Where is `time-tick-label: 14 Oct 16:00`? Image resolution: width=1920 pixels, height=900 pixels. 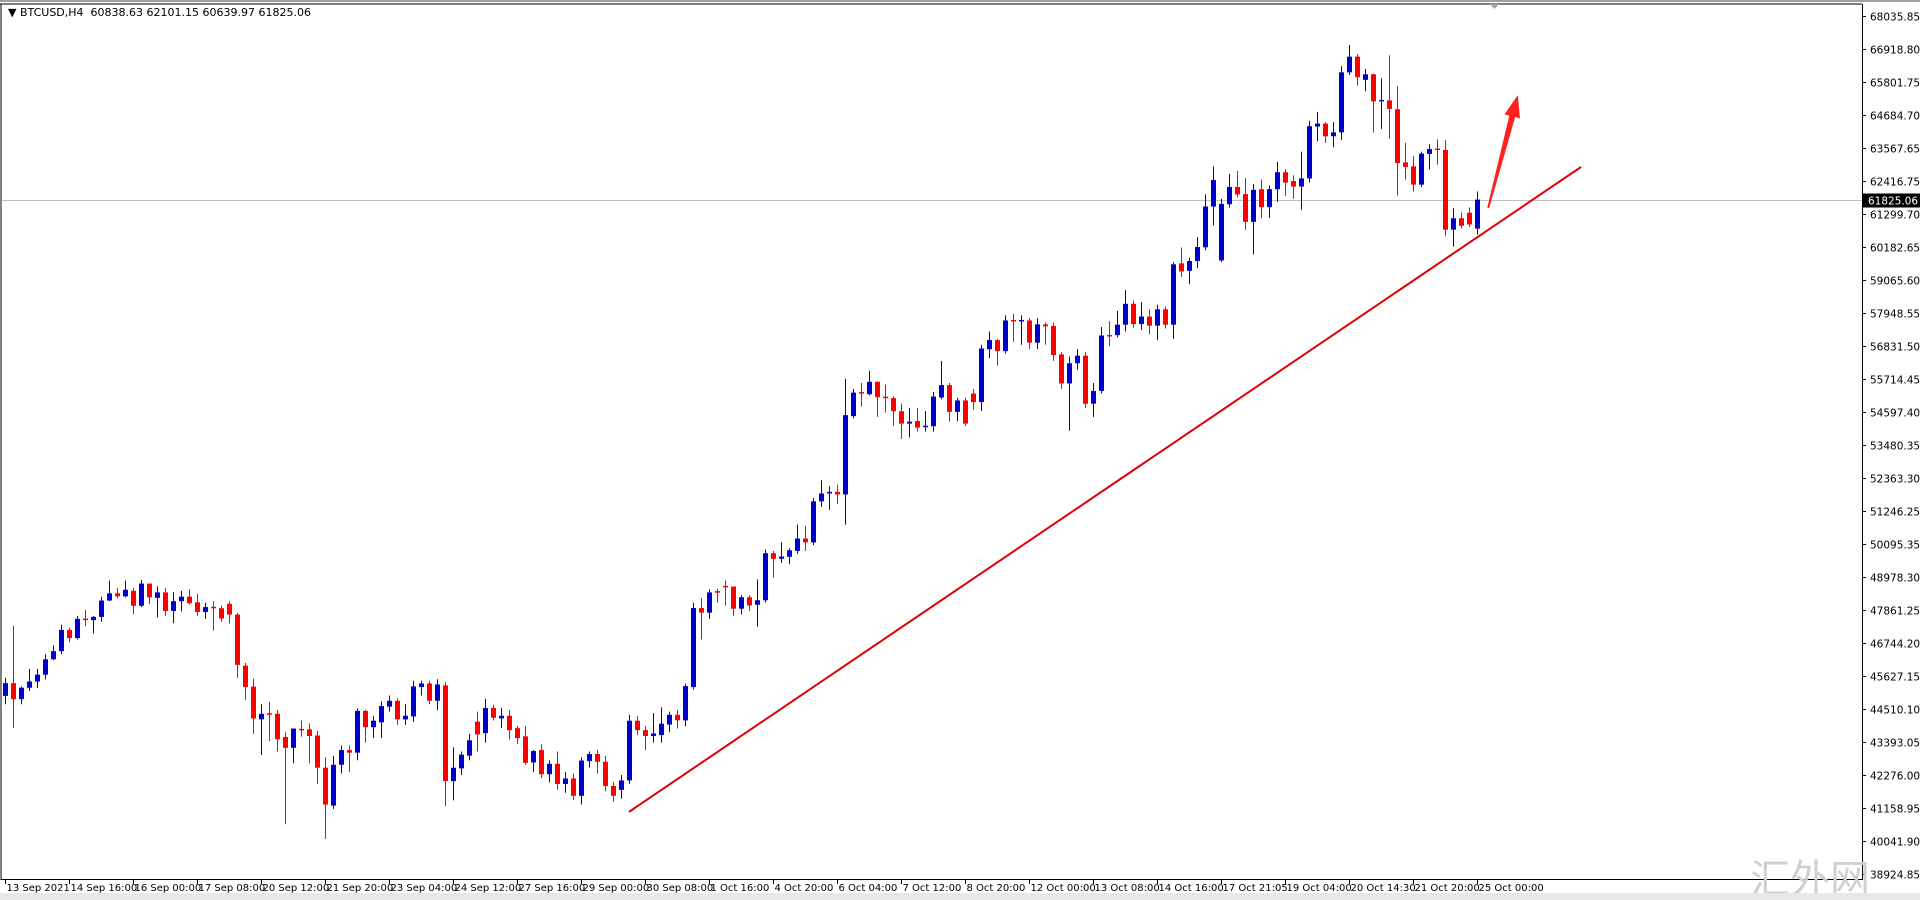 time-tick-label: 14 Oct 16:00 is located at coordinates (1191, 888).